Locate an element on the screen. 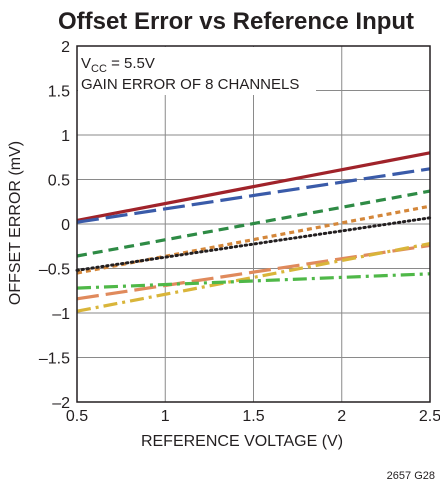 The height and width of the screenshot is (485, 440). vcc-annotation: VCC = 5.5V is located at coordinates (118, 65).